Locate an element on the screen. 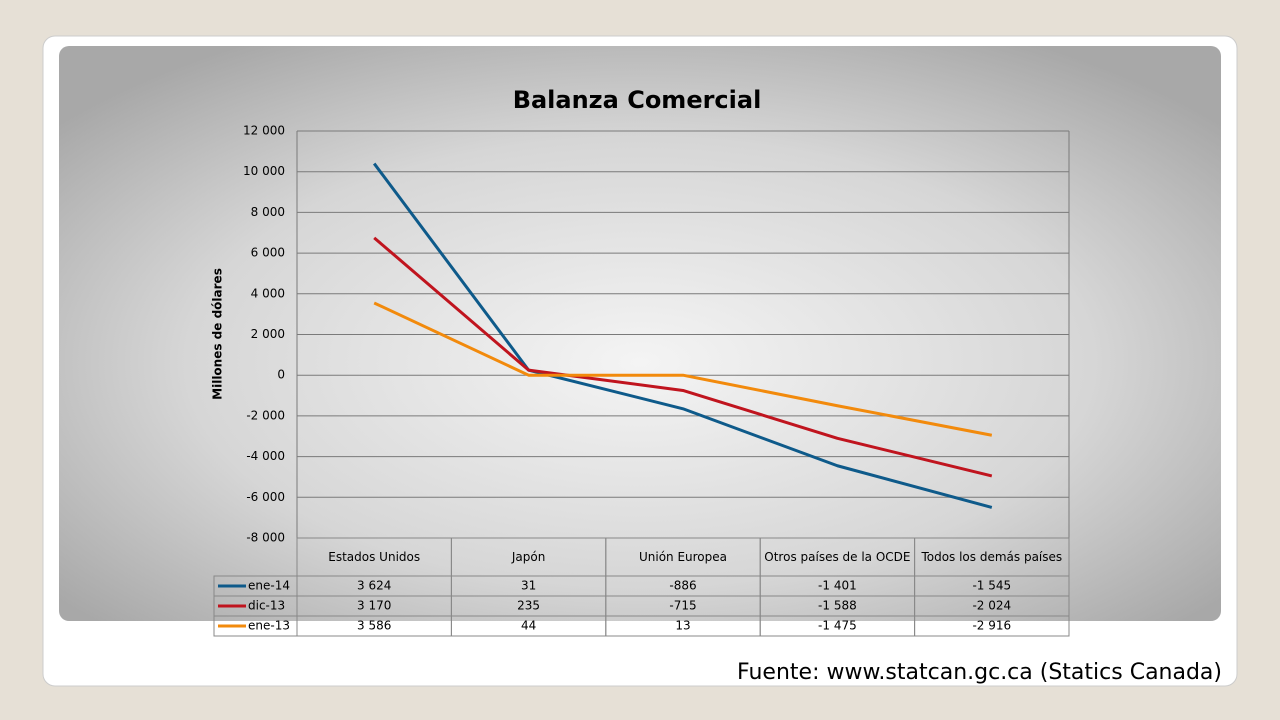 This screenshot has width=1280, height=720. x-tick-label-box: Otros países de la OCDE is located at coordinates (837, 556).